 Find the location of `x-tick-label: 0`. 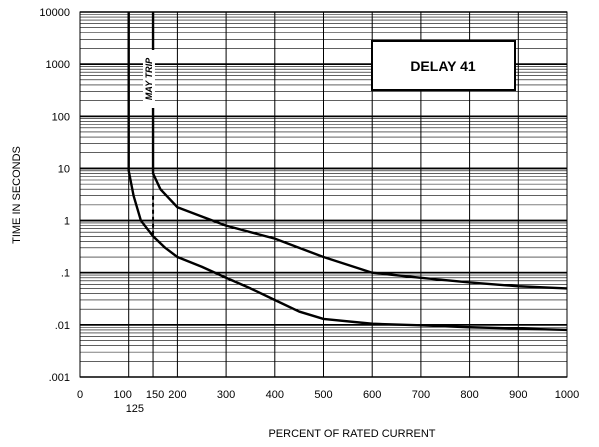

x-tick-label: 0 is located at coordinates (80, 395).